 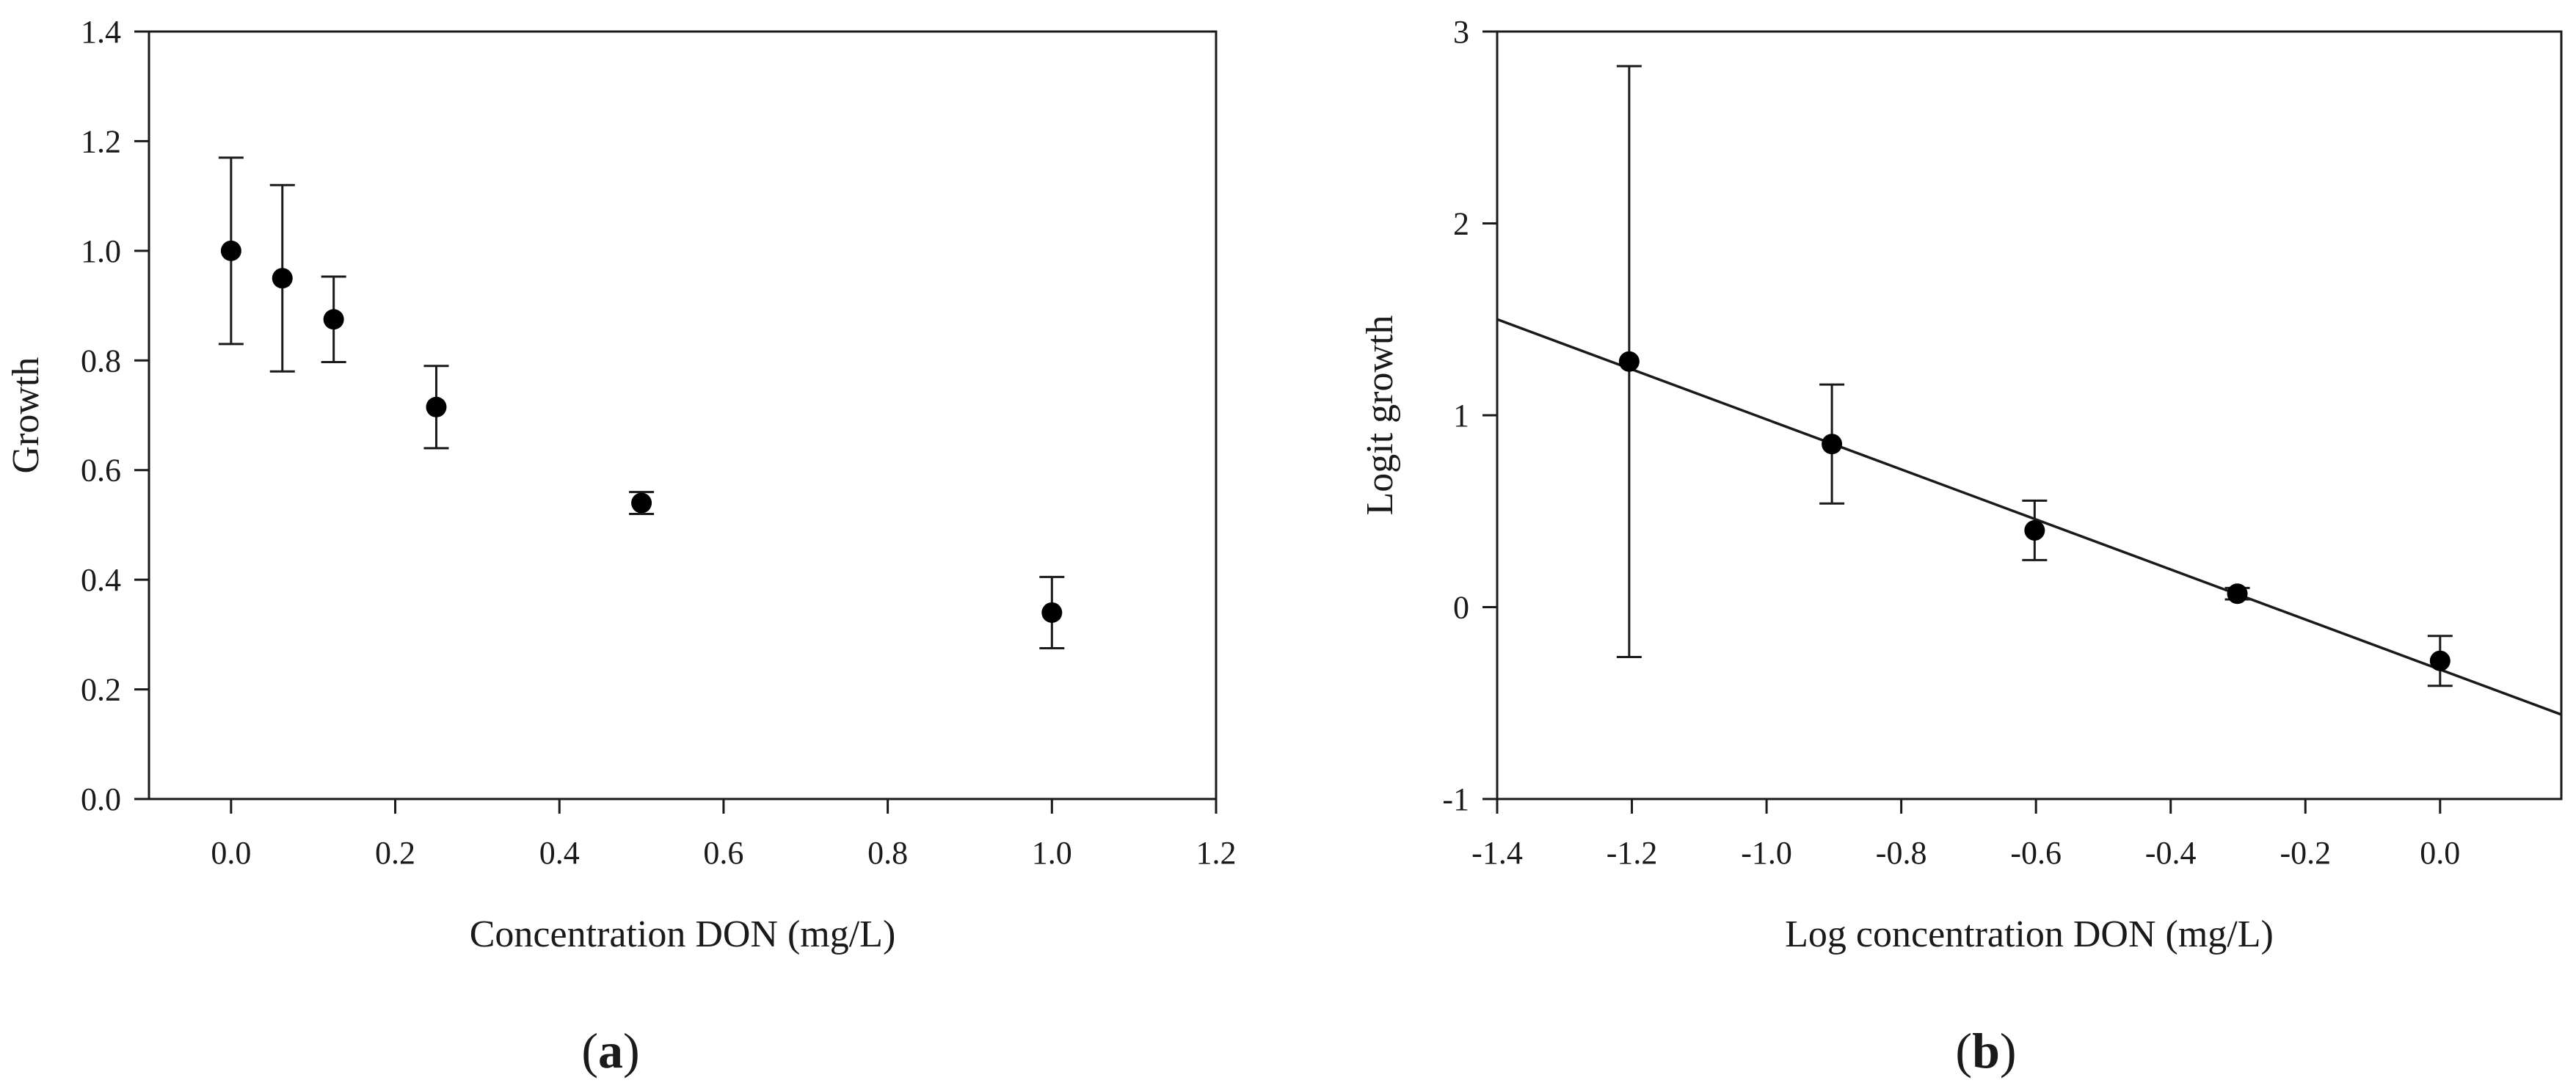 What do you see at coordinates (1497, 853) in the screenshot?
I see `x-tick-label: -1.4` at bounding box center [1497, 853].